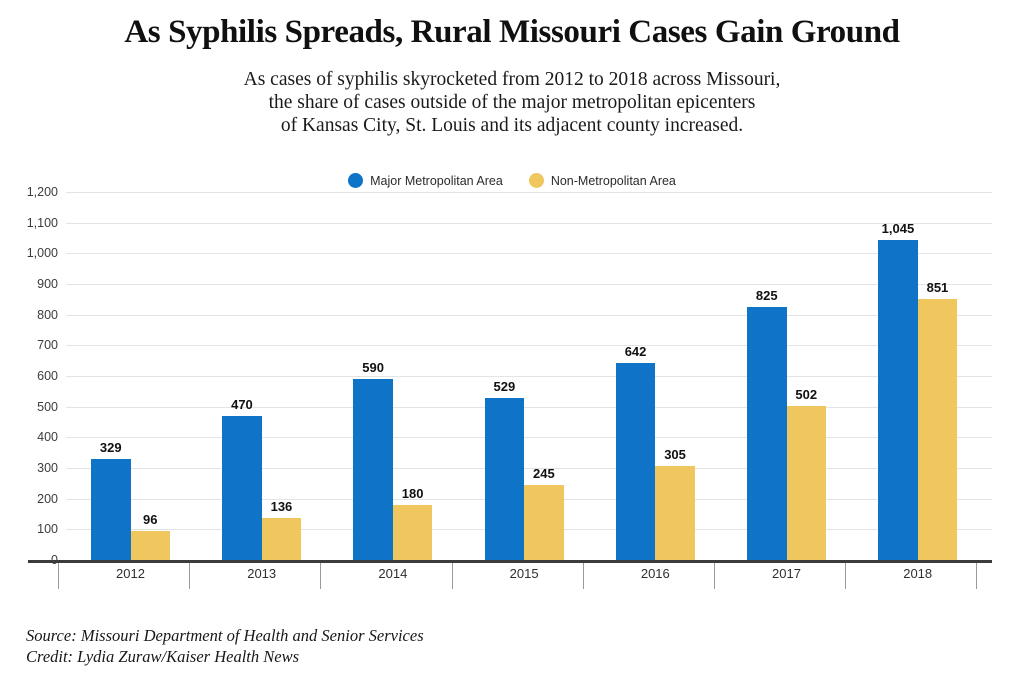 Image resolution: width=1024 pixels, height=682 pixels. I want to click on bar-value-label: 825, so click(766, 295).